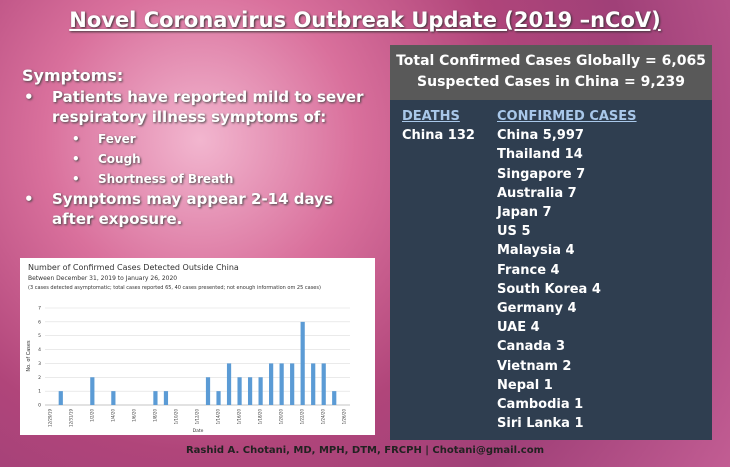 The height and width of the screenshot is (467, 730). Describe the element at coordinates (70, 418) in the screenshot. I see `x-tick-label: 12/31/19` at that location.